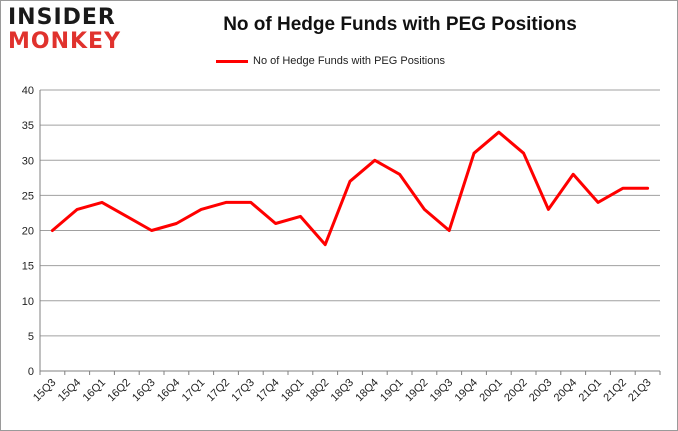 The height and width of the screenshot is (431, 678). Describe the element at coordinates (392, 391) in the screenshot. I see `x-tick-label: 19Q1` at that location.